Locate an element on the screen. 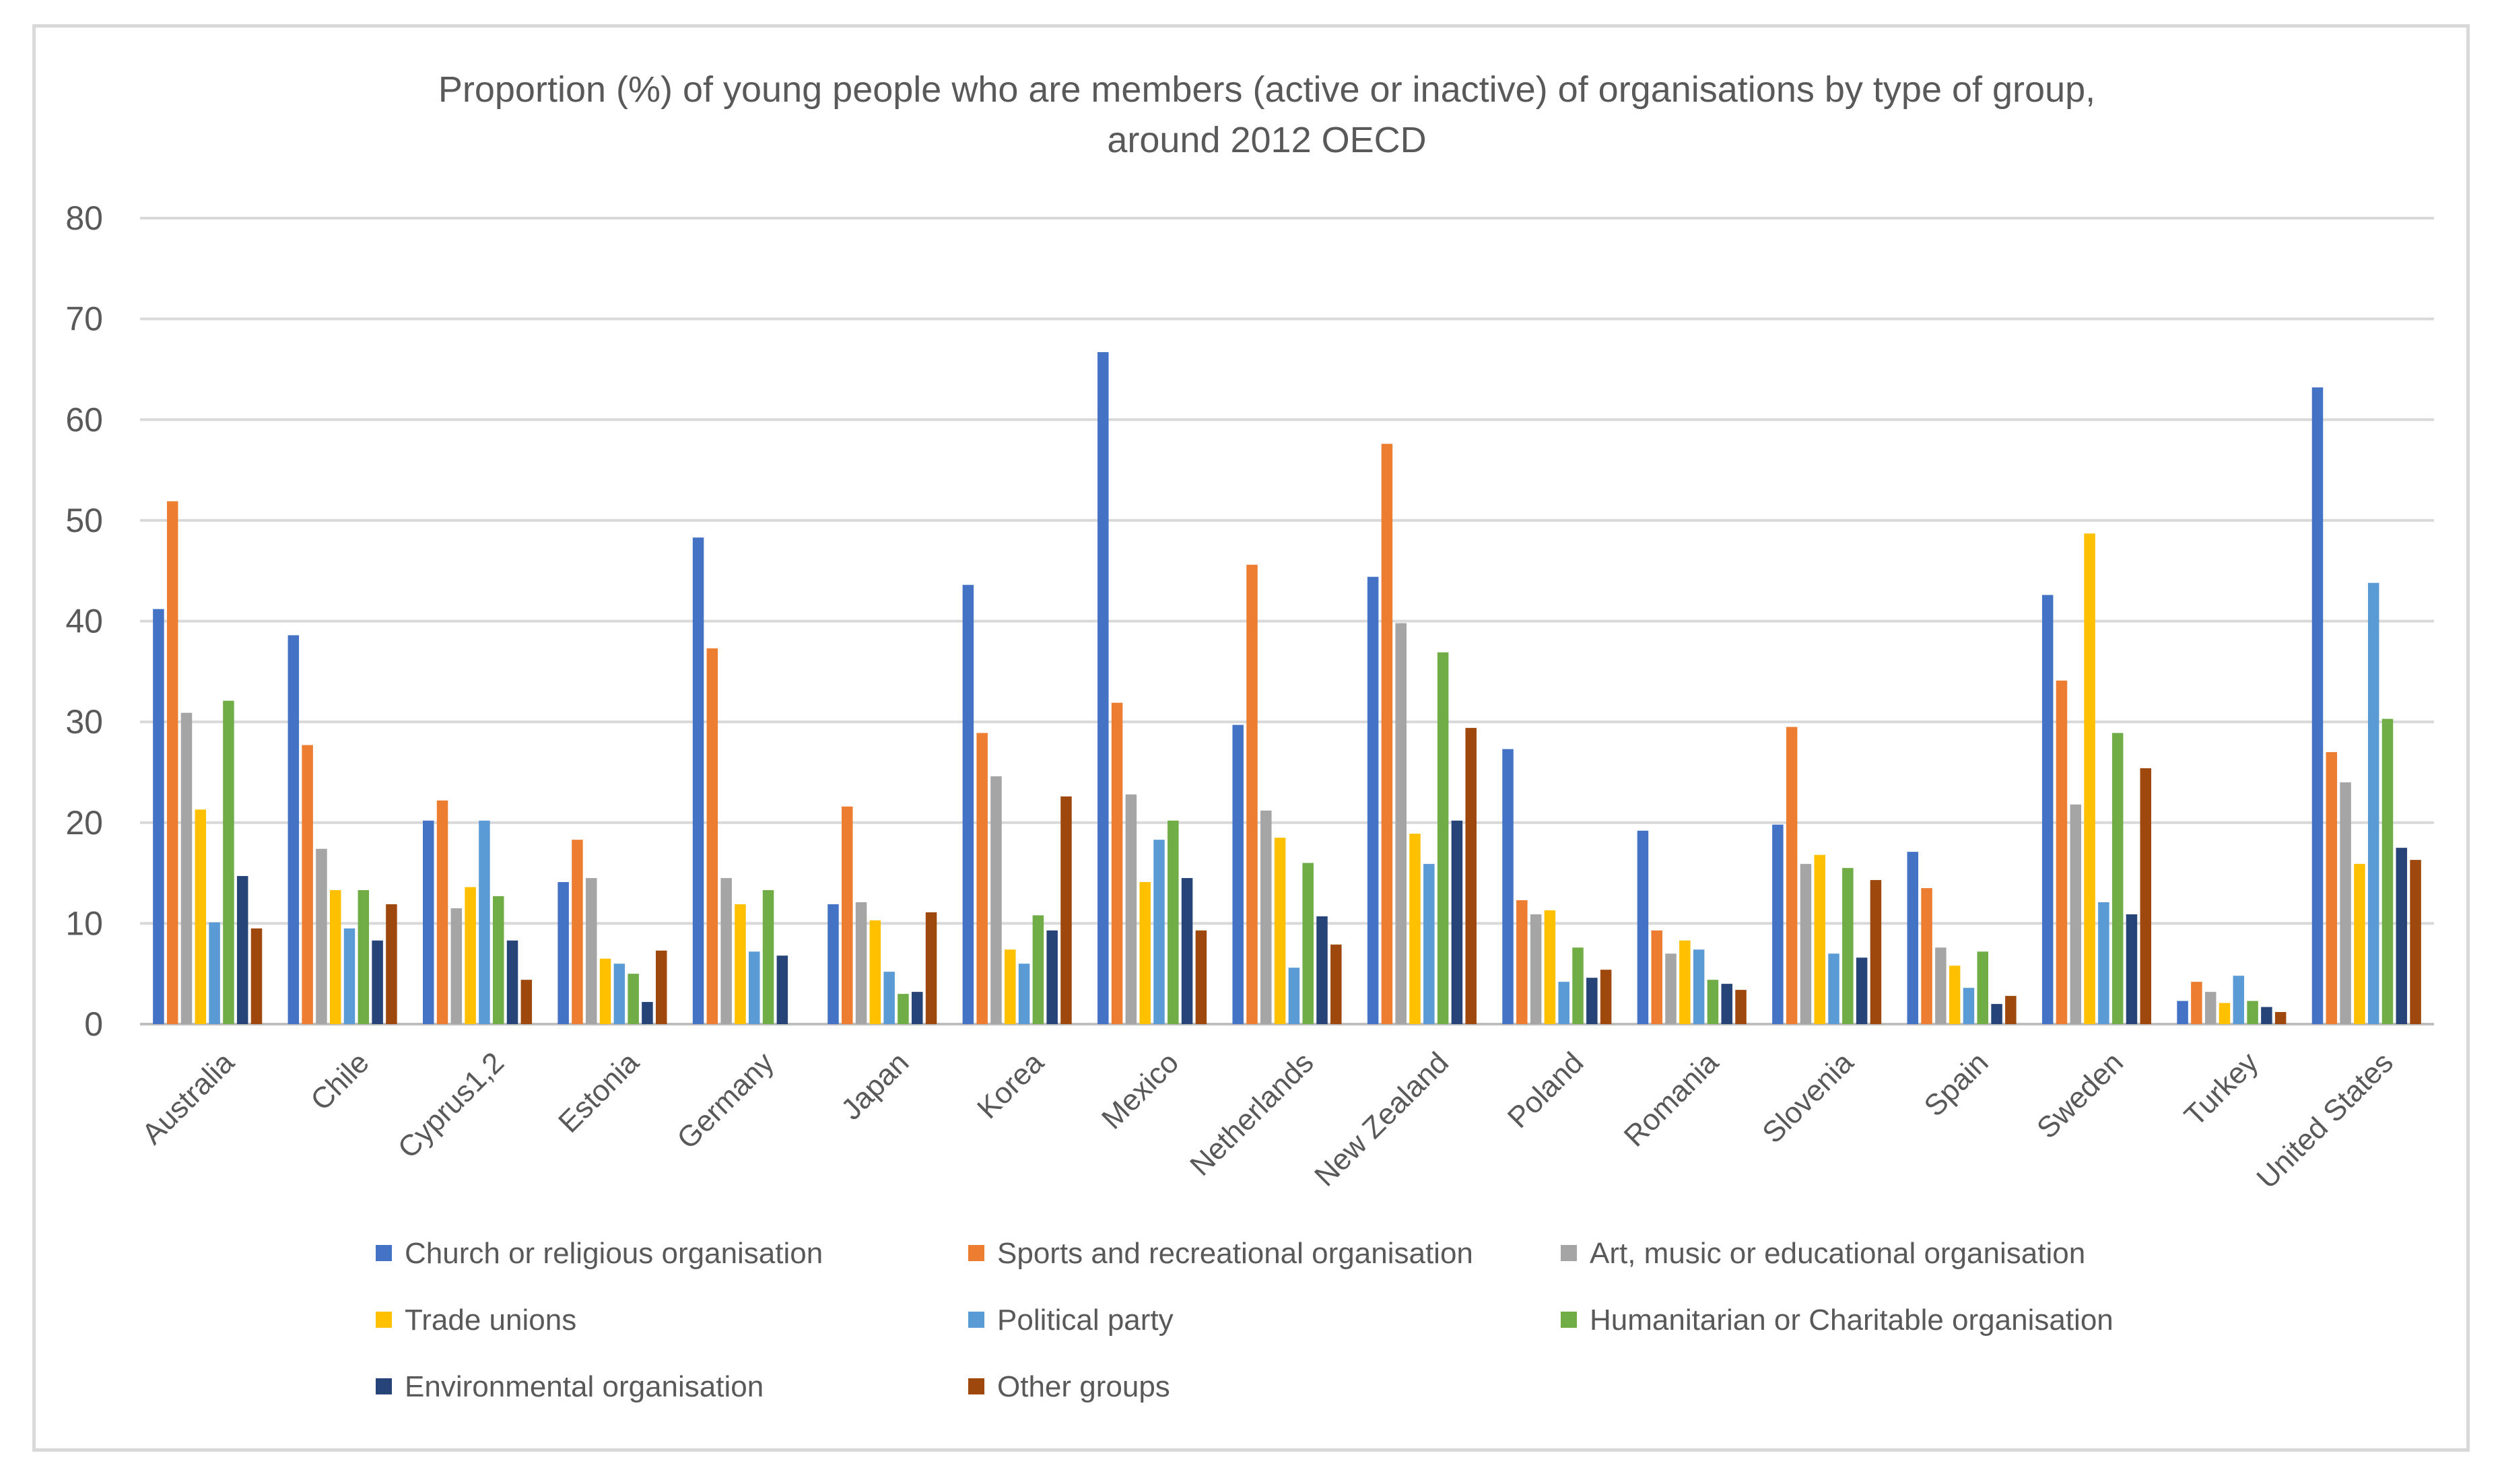  legend-label: Humanitarian or Charitable organisation is located at coordinates (1852, 1320).